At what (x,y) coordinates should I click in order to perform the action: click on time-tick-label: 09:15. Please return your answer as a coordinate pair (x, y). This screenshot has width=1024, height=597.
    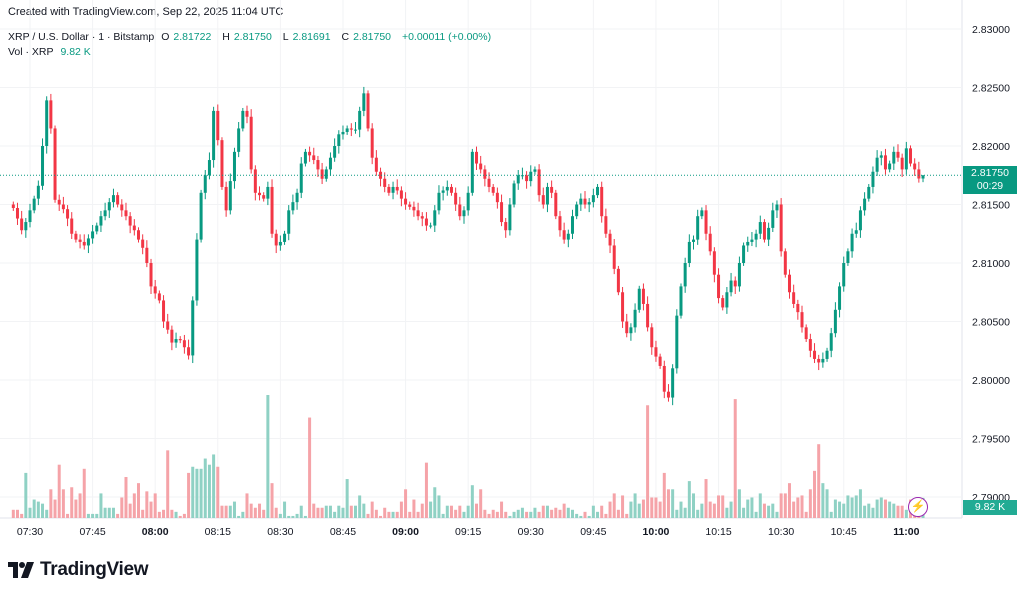
    Looking at the image, I should click on (468, 532).